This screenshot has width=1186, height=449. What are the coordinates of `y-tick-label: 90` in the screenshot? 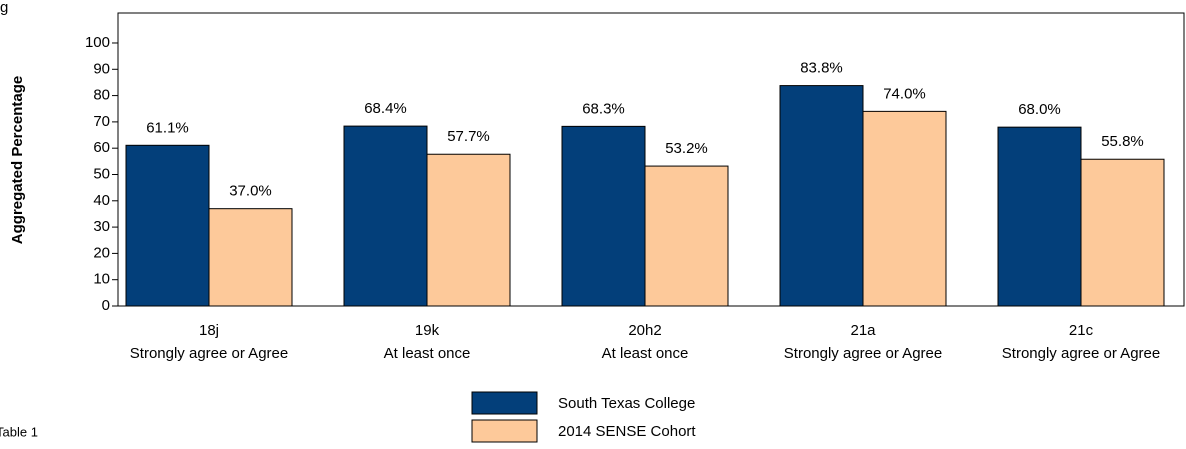 It's located at (101, 68).